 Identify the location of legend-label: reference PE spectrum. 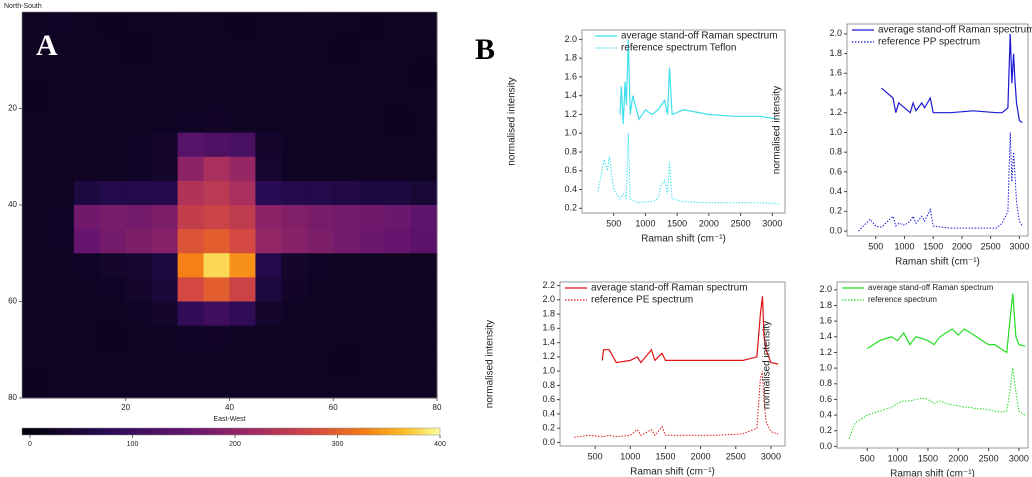
(642, 300).